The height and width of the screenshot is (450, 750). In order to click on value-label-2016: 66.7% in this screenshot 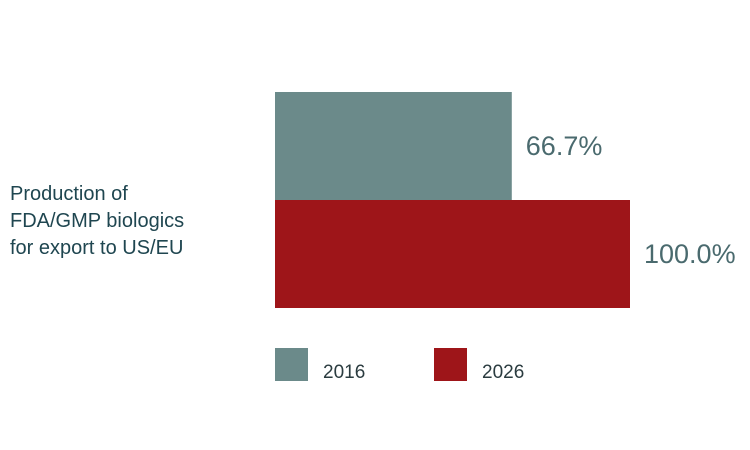, I will do `click(564, 146)`.